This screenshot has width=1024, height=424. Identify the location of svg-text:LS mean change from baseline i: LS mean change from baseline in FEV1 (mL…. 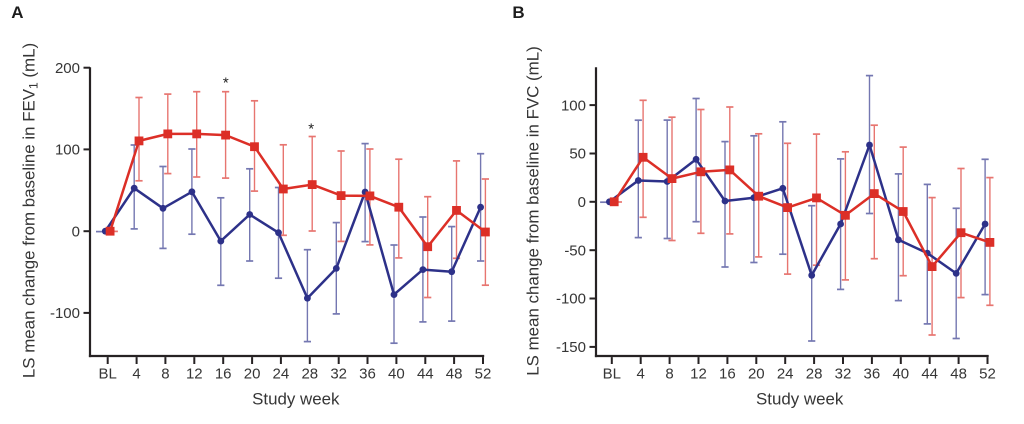
(30, 210).